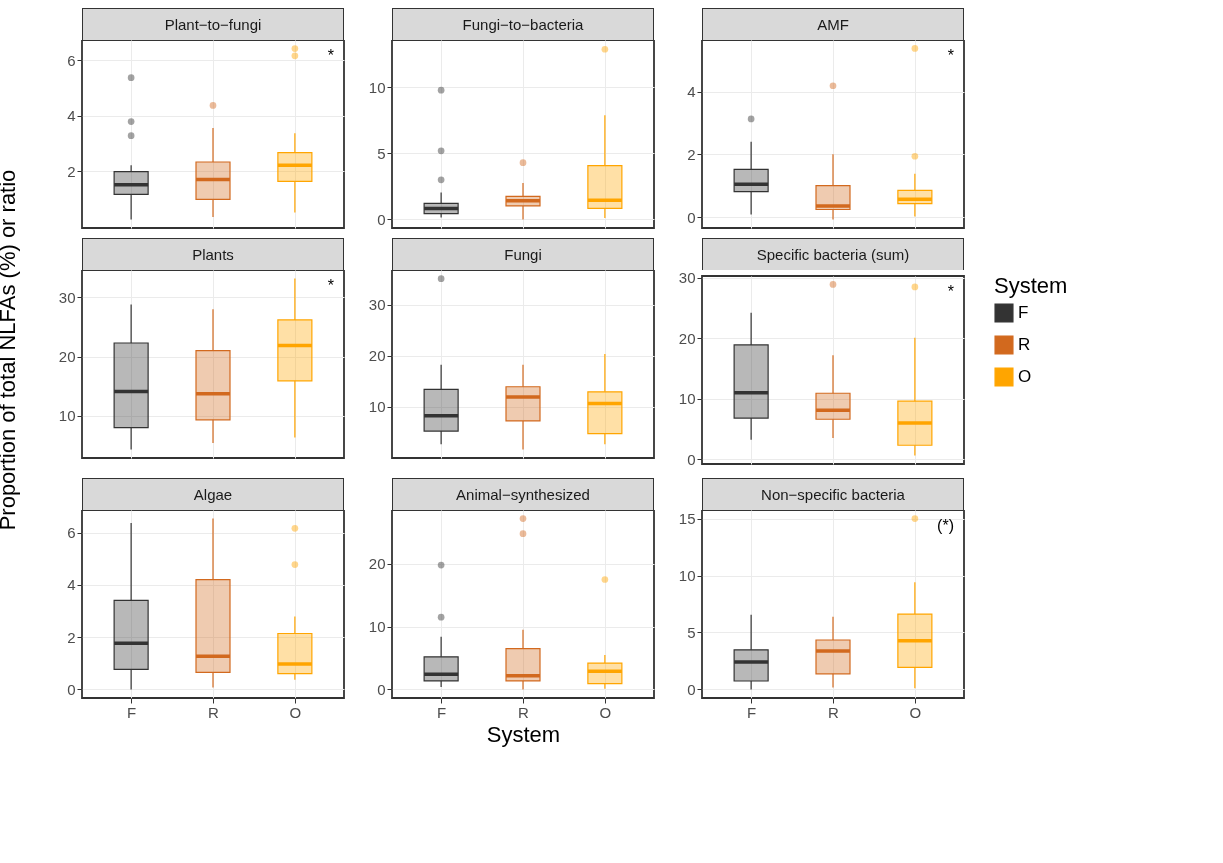 The height and width of the screenshot is (863, 1223). I want to click on chart-title: AMF, so click(833, 24).